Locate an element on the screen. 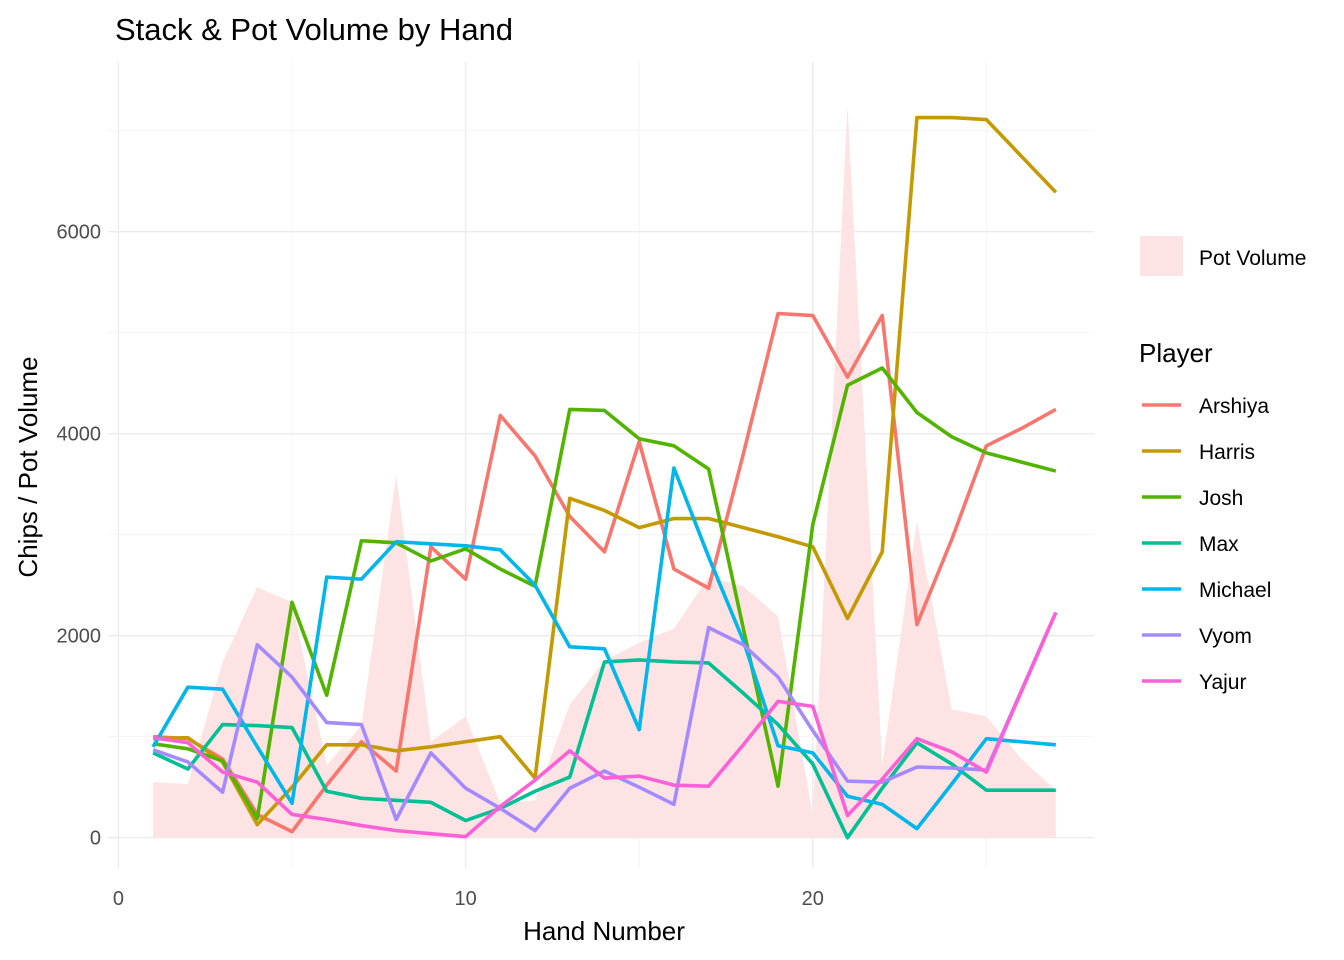 The width and height of the screenshot is (1344, 960). legend-label-josh: Josh is located at coordinates (1221, 498).